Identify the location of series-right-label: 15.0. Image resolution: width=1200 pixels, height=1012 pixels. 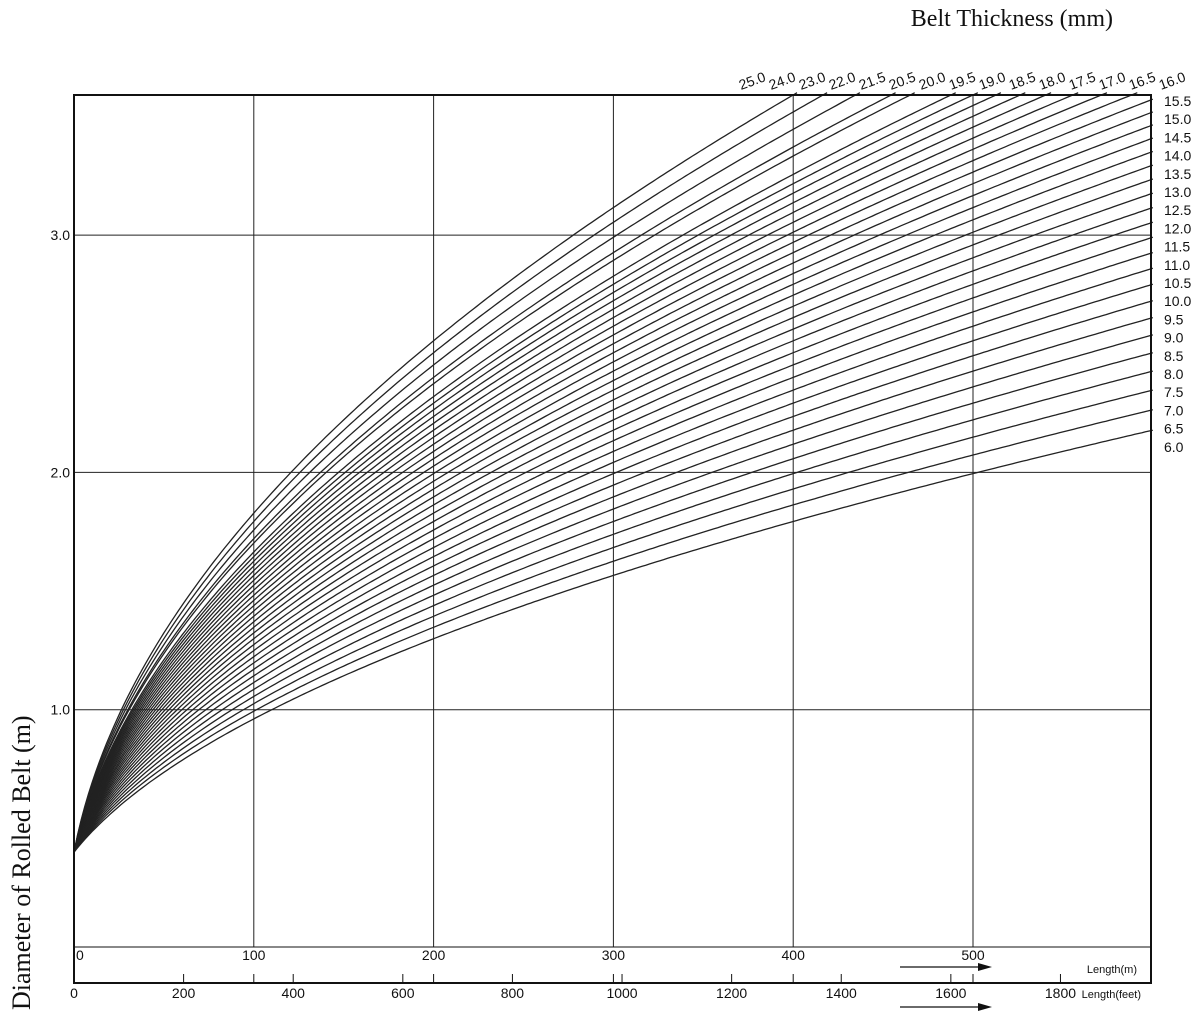
(1177, 119).